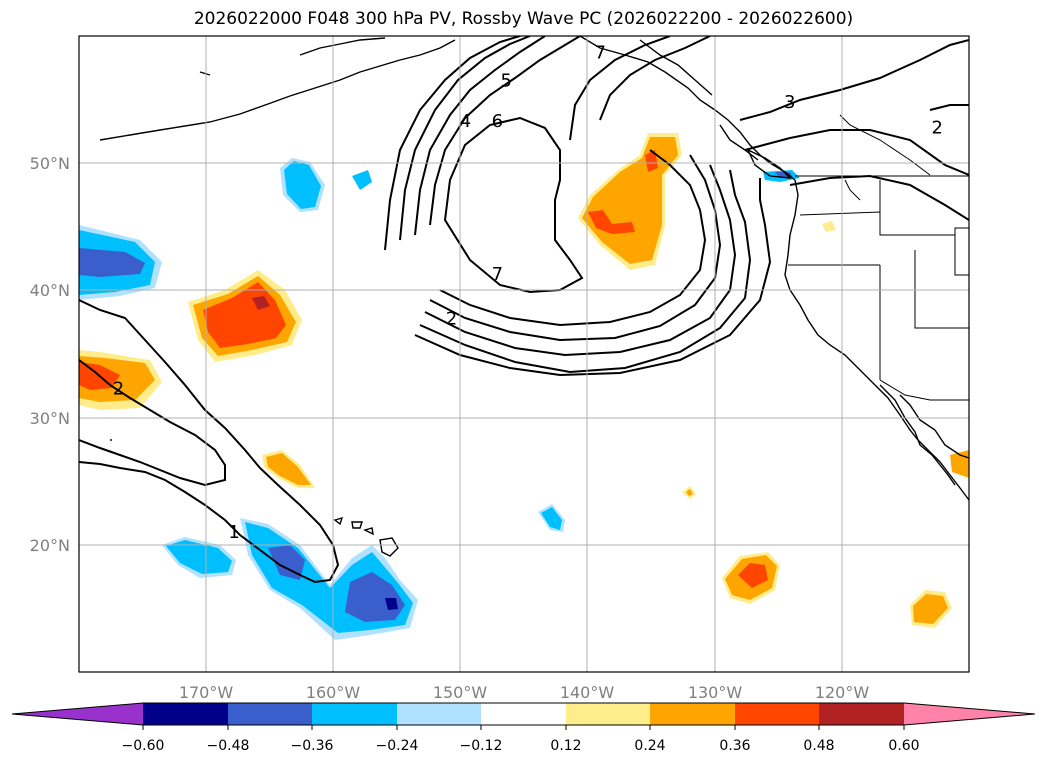 The width and height of the screenshot is (1047, 765). Describe the element at coordinates (50, 418) in the screenshot. I see `lat-tick-label: 30°N` at that location.